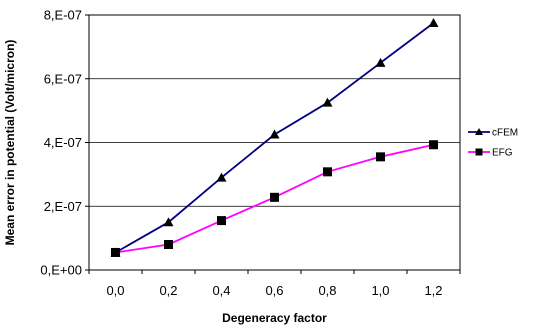 The width and height of the screenshot is (533, 330). What do you see at coordinates (63, 78) in the screenshot?
I see `y-tick-label: 6,E-07` at bounding box center [63, 78].